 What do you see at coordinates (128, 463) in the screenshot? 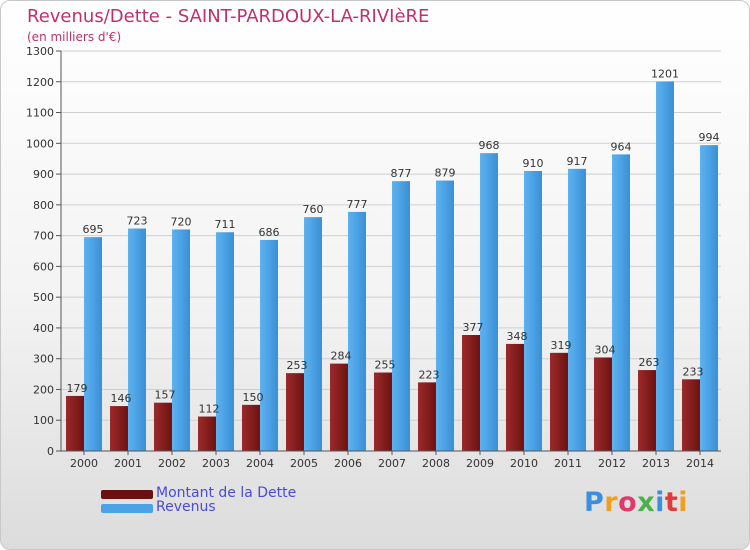
I see `x-tick-label-2001: 2001` at bounding box center [128, 463].